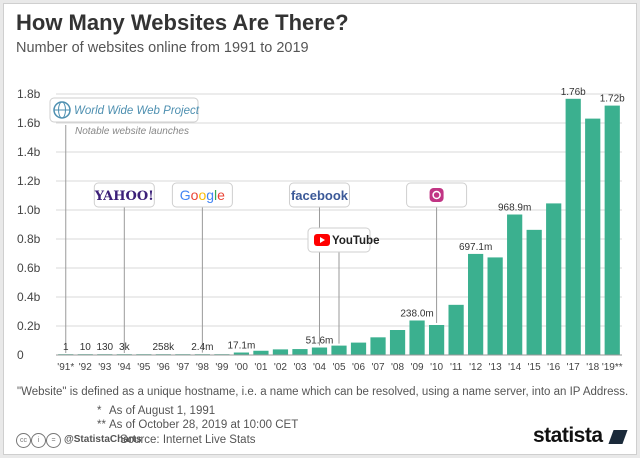  Describe the element at coordinates (241, 367) in the screenshot. I see `x-tick-label: '00` at that location.